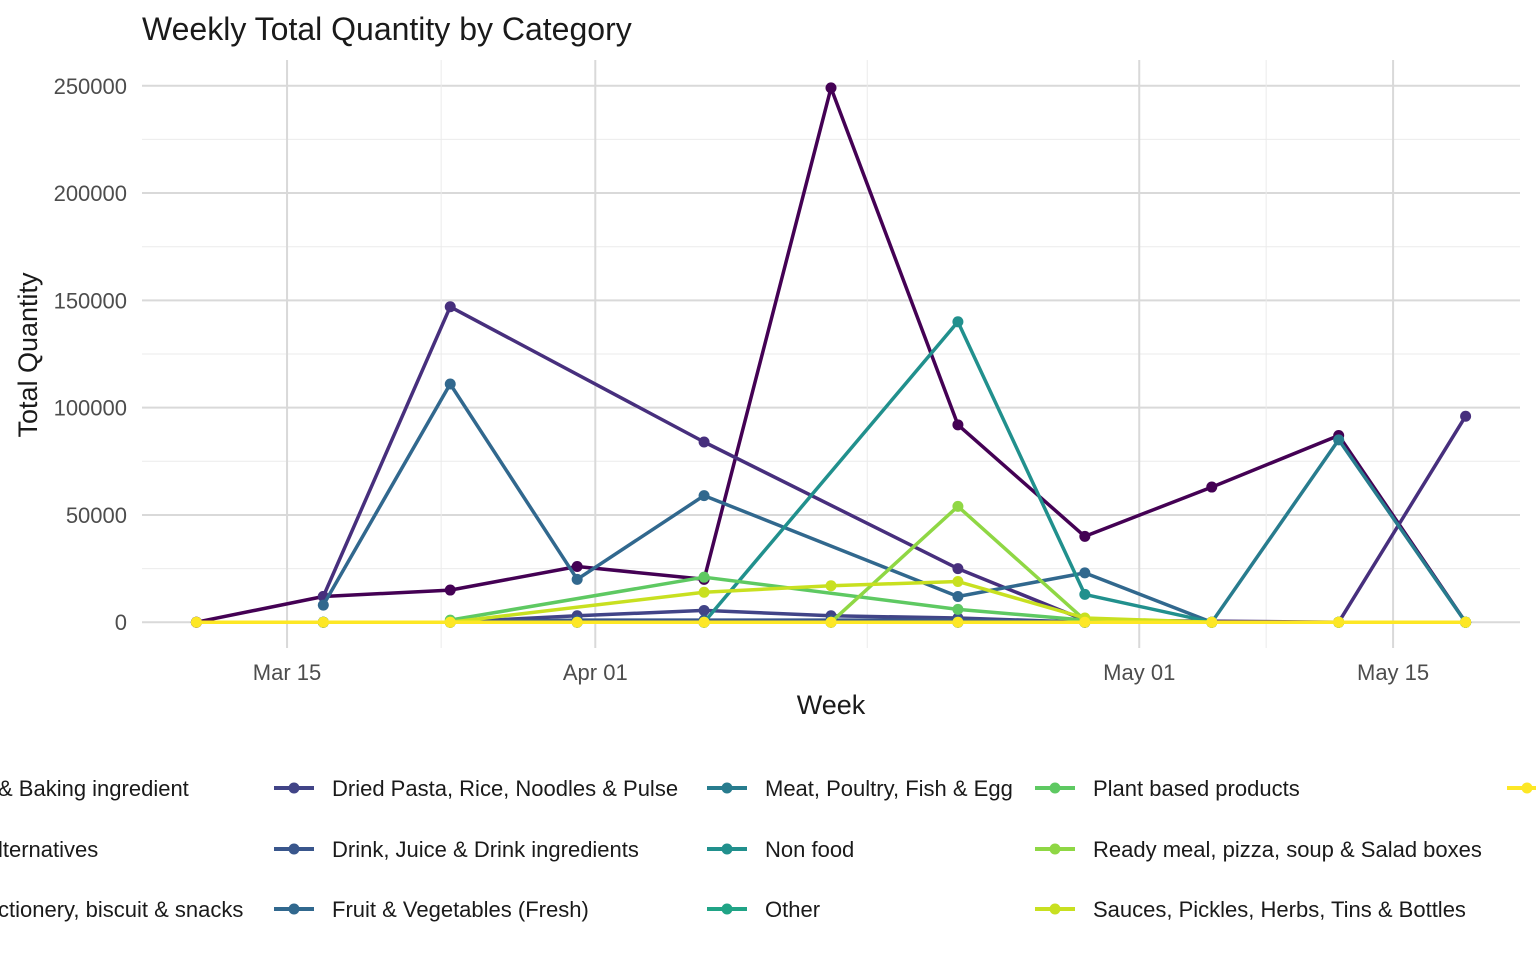  What do you see at coordinates (1287, 849) in the screenshot?
I see `legend-label: Ready meal, pizza, soup & Salad boxes` at bounding box center [1287, 849].